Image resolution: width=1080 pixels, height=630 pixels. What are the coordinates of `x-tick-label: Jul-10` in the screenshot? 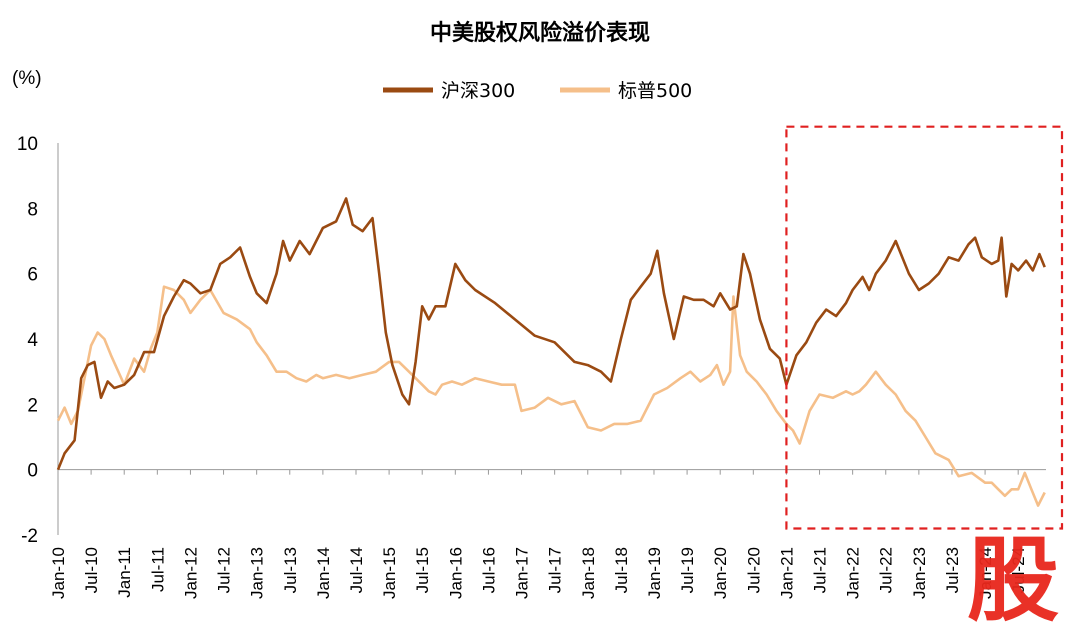 It's located at (91, 570).